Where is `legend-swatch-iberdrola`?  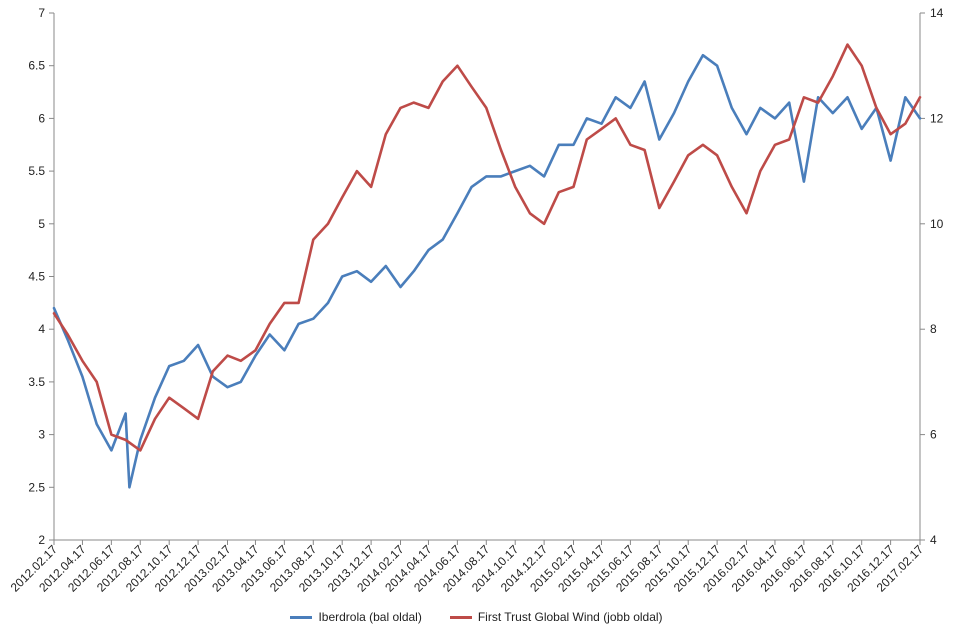
legend-swatch-iberdrola is located at coordinates (301, 617).